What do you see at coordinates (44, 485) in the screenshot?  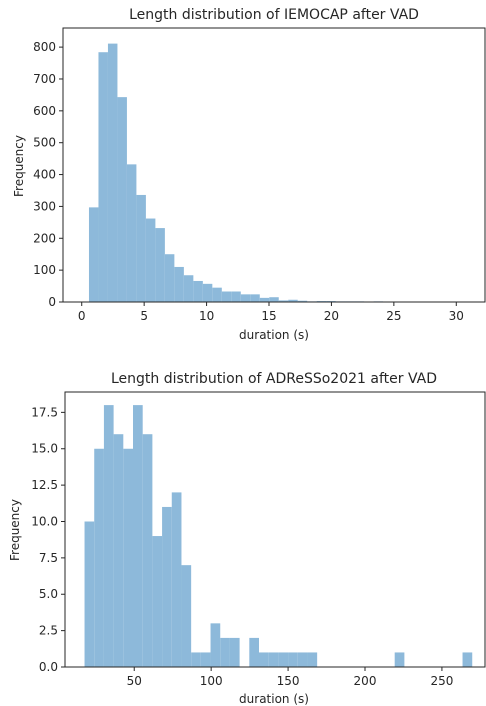 I see `y-tick-label: 12.5` at bounding box center [44, 485].